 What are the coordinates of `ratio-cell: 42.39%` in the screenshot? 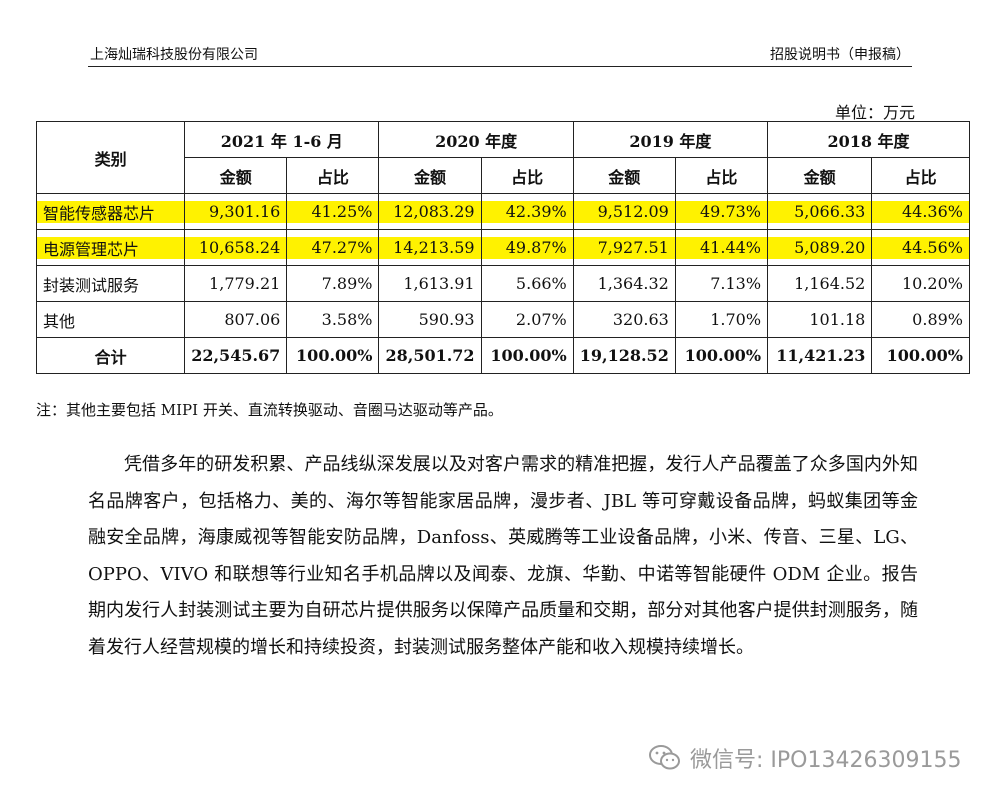 It's located at (527, 211).